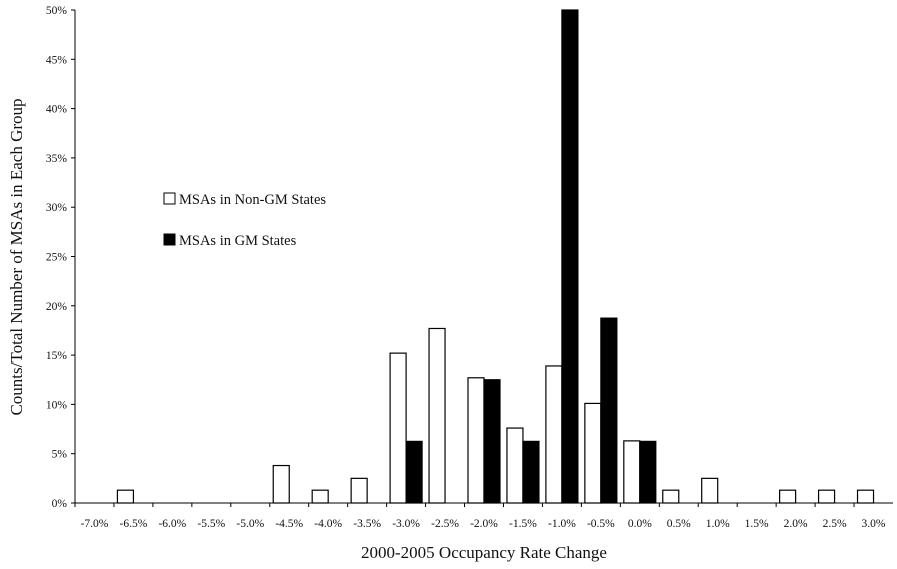 This screenshot has height=569, width=897. Describe the element at coordinates (211, 524) in the screenshot. I see `x-tick-label: -5.5%` at that location.